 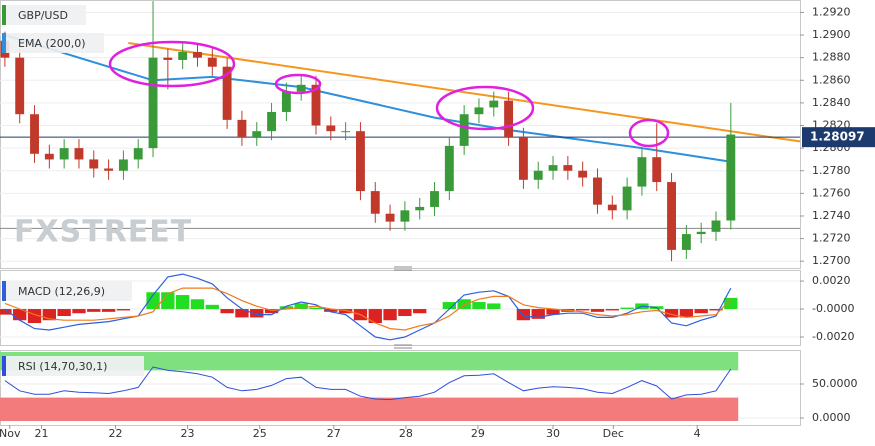 I want to click on signal-line, so click(x=368, y=309).